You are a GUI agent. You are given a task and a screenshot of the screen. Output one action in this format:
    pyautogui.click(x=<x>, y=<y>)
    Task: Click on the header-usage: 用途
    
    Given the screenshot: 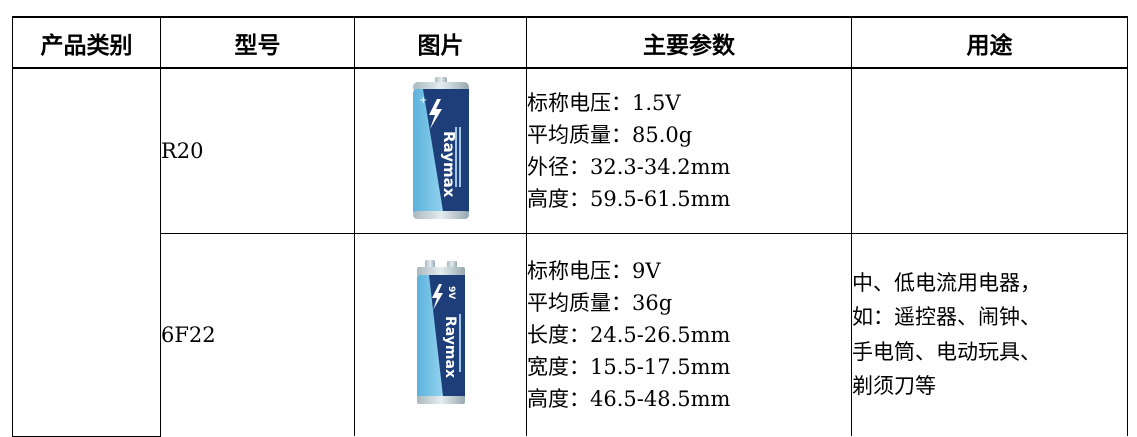 What is the action you would take?
    pyautogui.click(x=989, y=42)
    